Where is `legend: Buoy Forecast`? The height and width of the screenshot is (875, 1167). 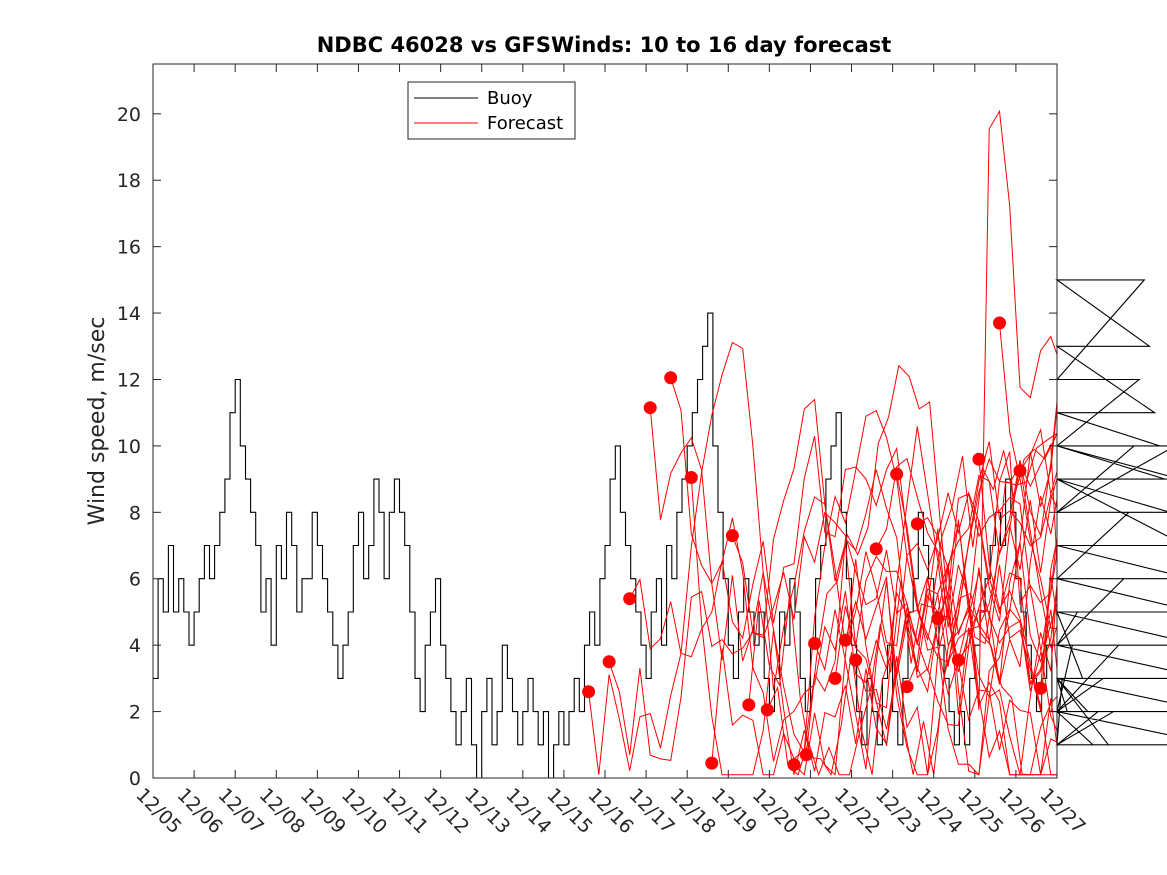 legend: Buoy Forecast is located at coordinates (491, 110).